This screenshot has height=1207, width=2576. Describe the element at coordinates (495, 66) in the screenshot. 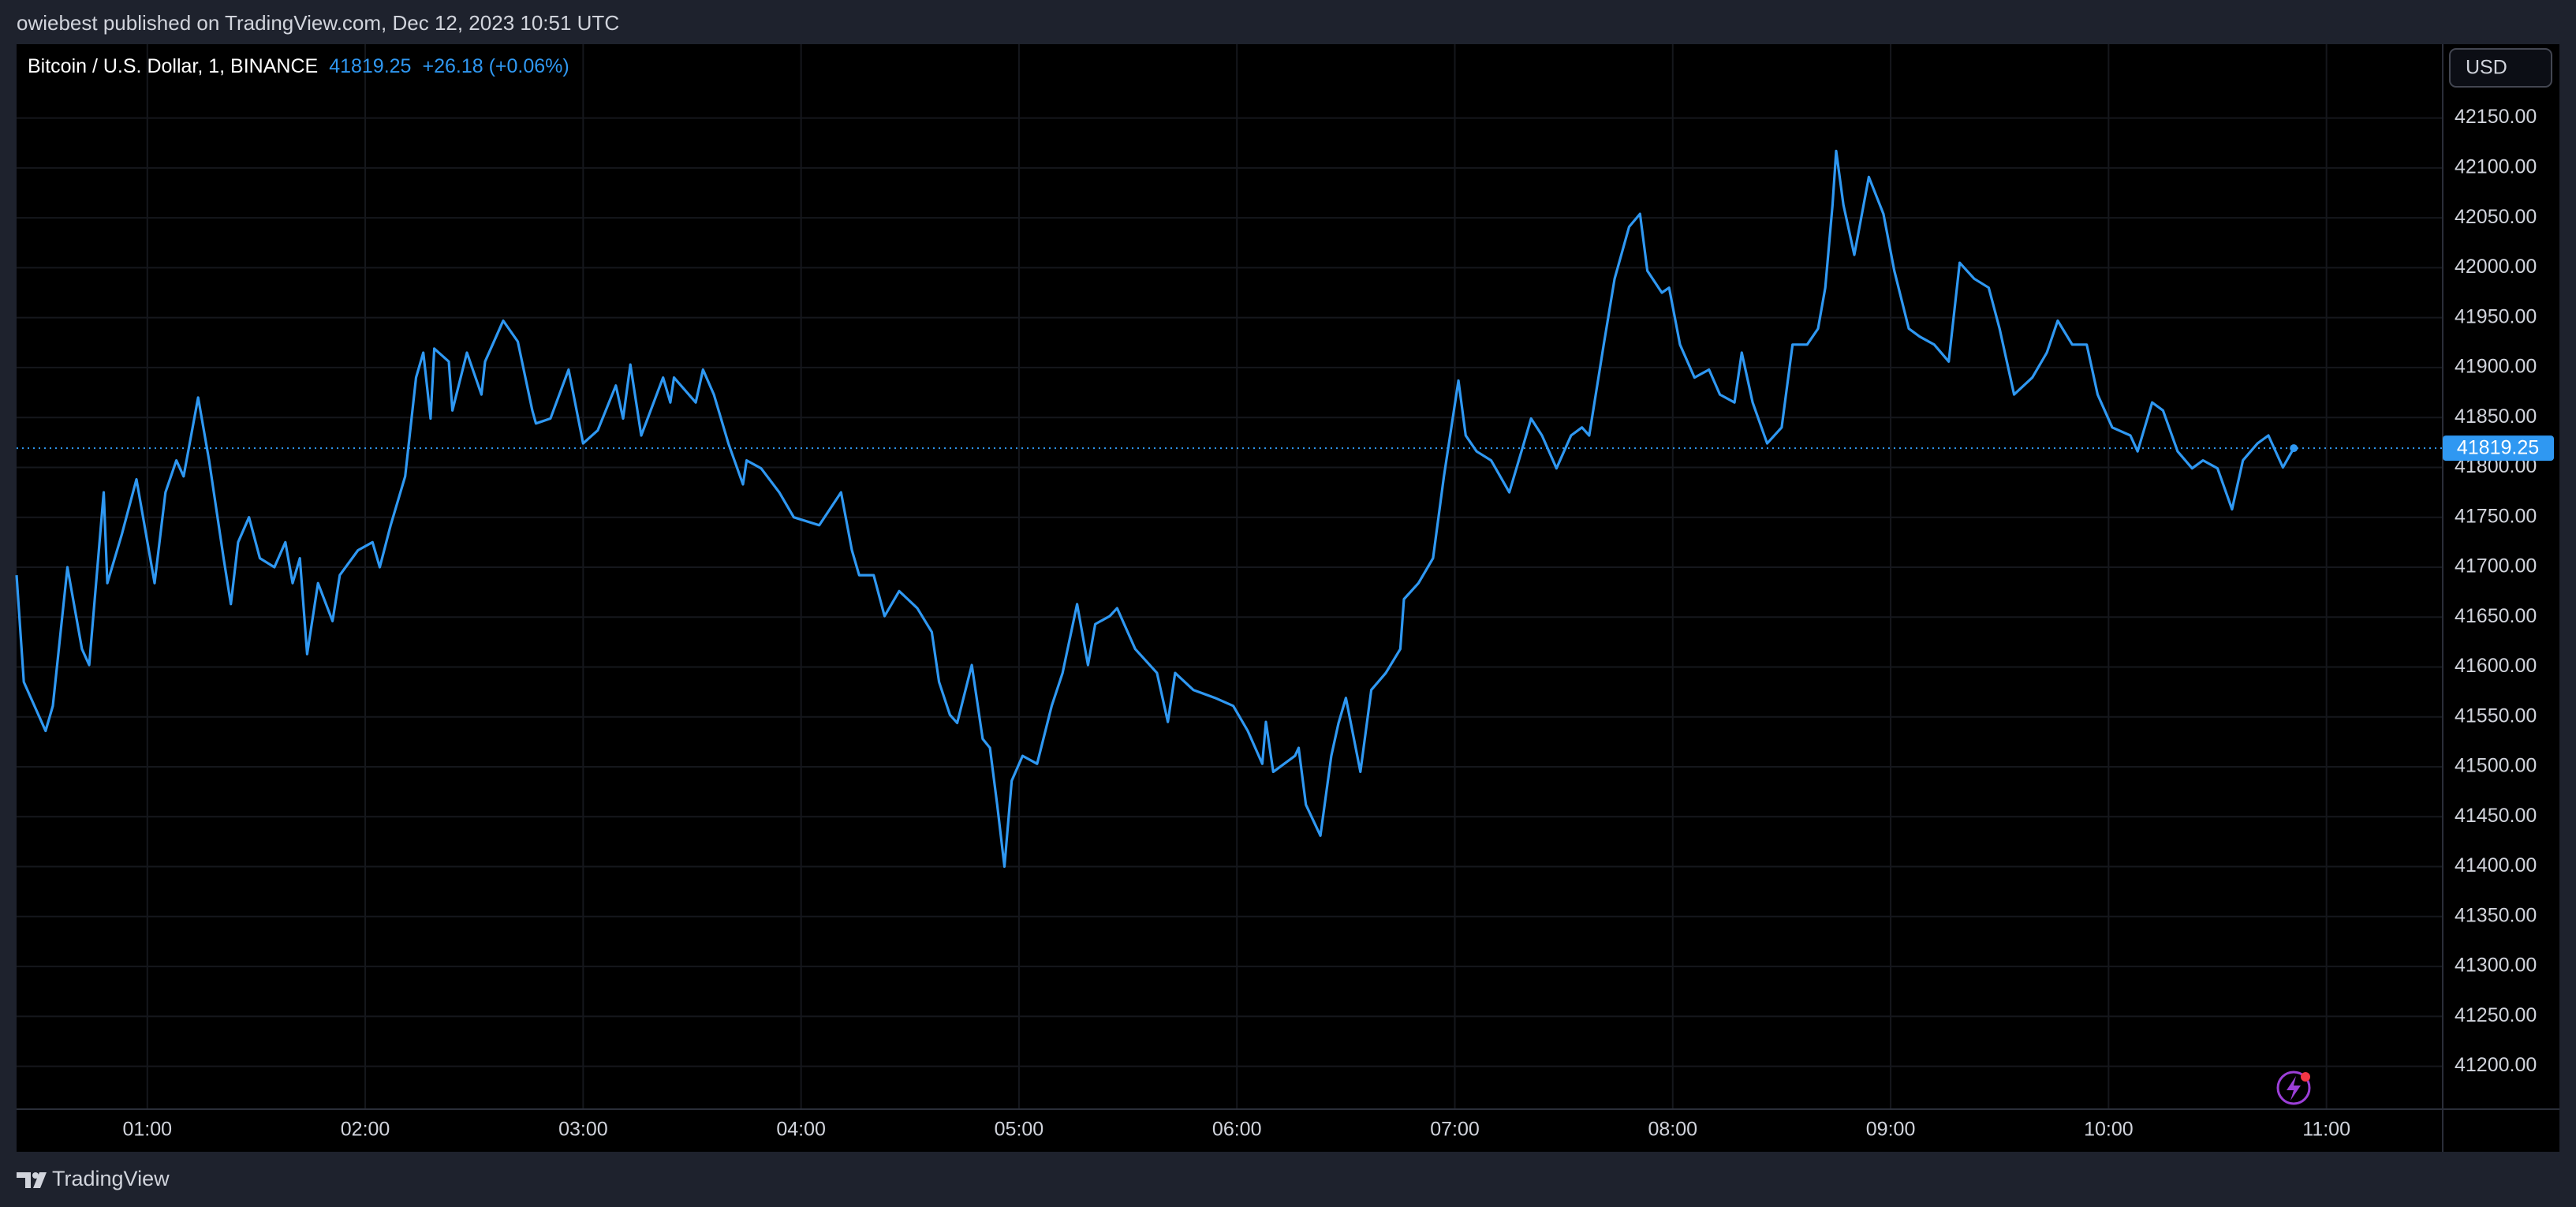

I see `price-change: +26.18 (+0.06%)` at that location.